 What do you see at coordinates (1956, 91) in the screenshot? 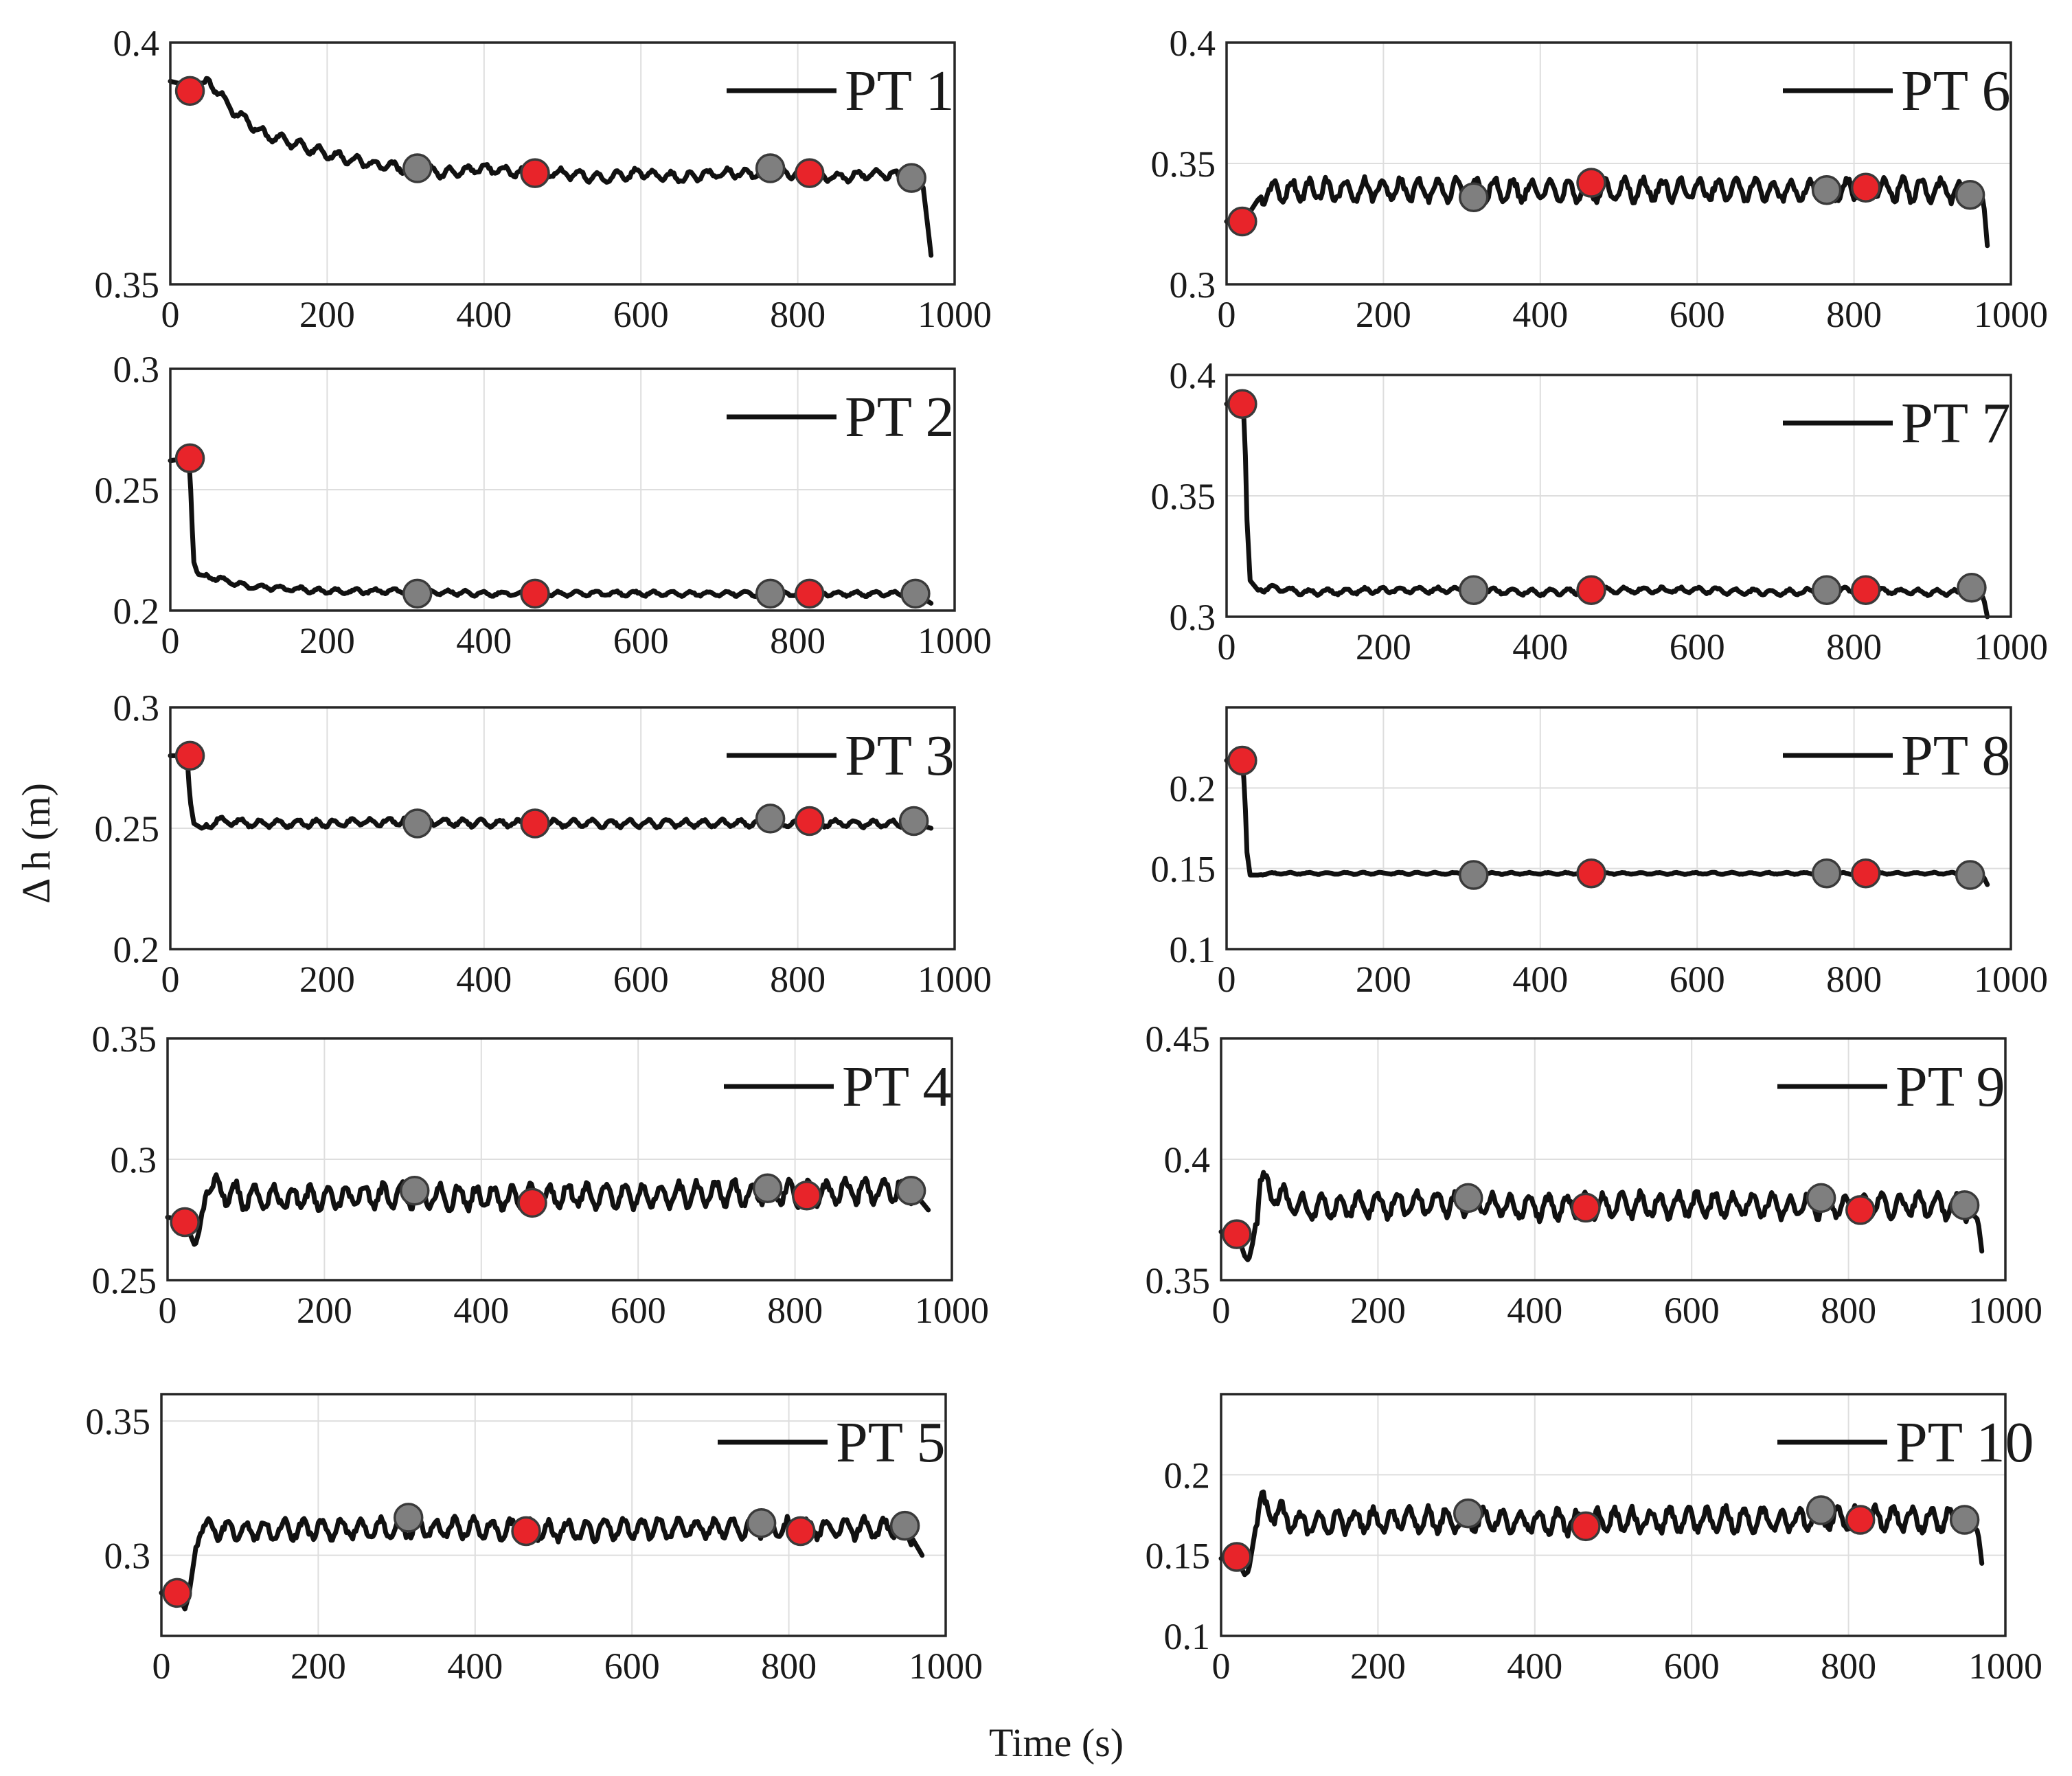
I see `legend-label: PT 6` at bounding box center [1956, 91].